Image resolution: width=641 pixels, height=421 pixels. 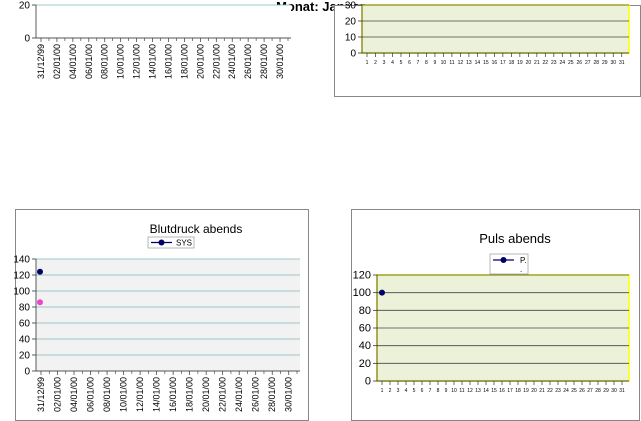 What do you see at coordinates (184, 243) in the screenshot?
I see `legend-label: SYS` at bounding box center [184, 243].